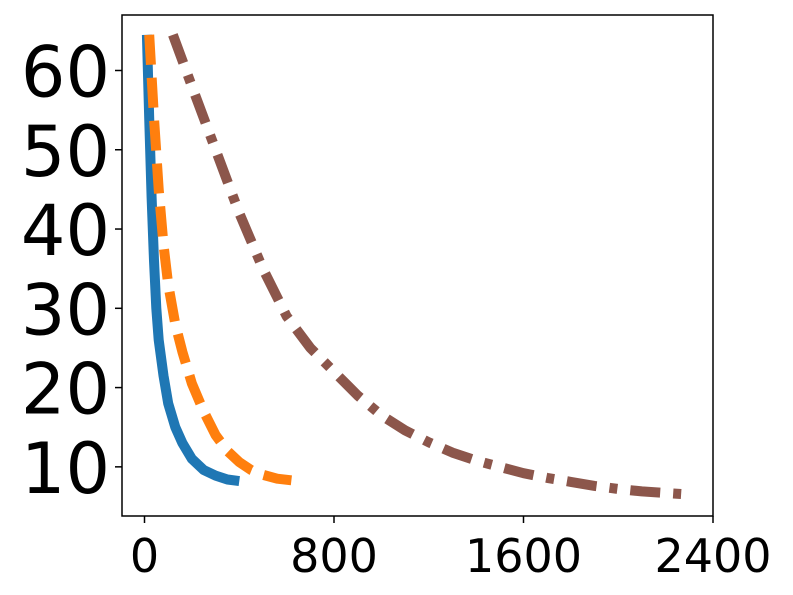  Describe the element at coordinates (65, 390) in the screenshot. I see `y-tick-label: 20` at that location.